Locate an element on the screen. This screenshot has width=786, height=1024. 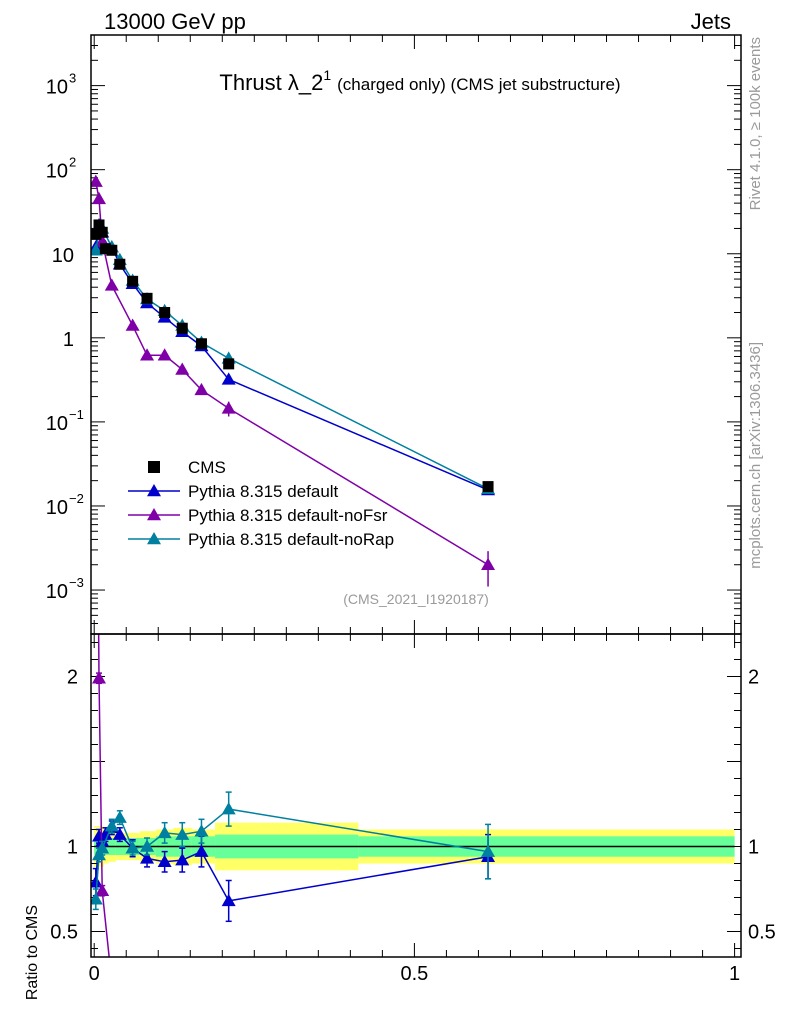
legend-marker-cms is located at coordinates (154, 467).